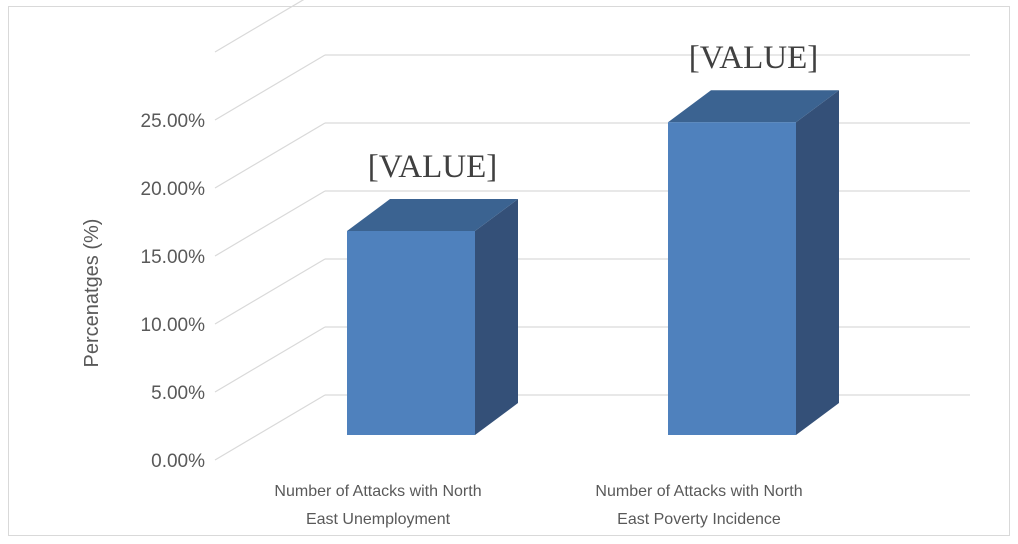  I want to click on category-label: East Poverty Incidence, so click(699, 519).